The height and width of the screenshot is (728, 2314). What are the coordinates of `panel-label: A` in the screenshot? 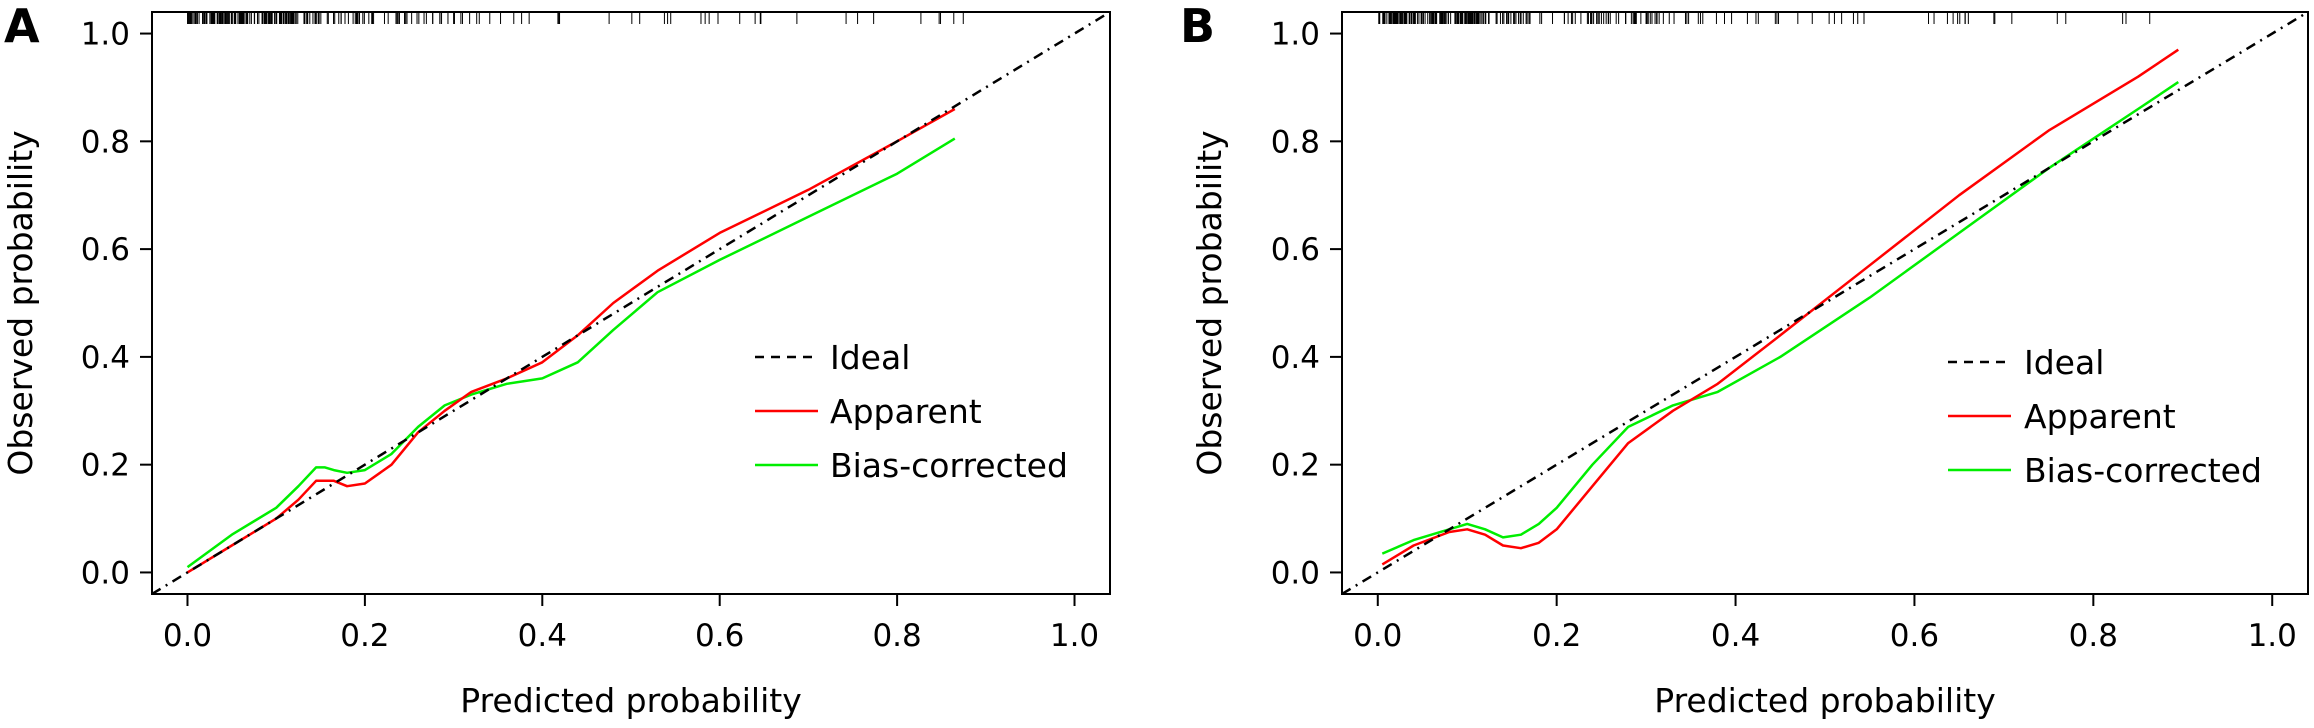 It's located at (22, 26).